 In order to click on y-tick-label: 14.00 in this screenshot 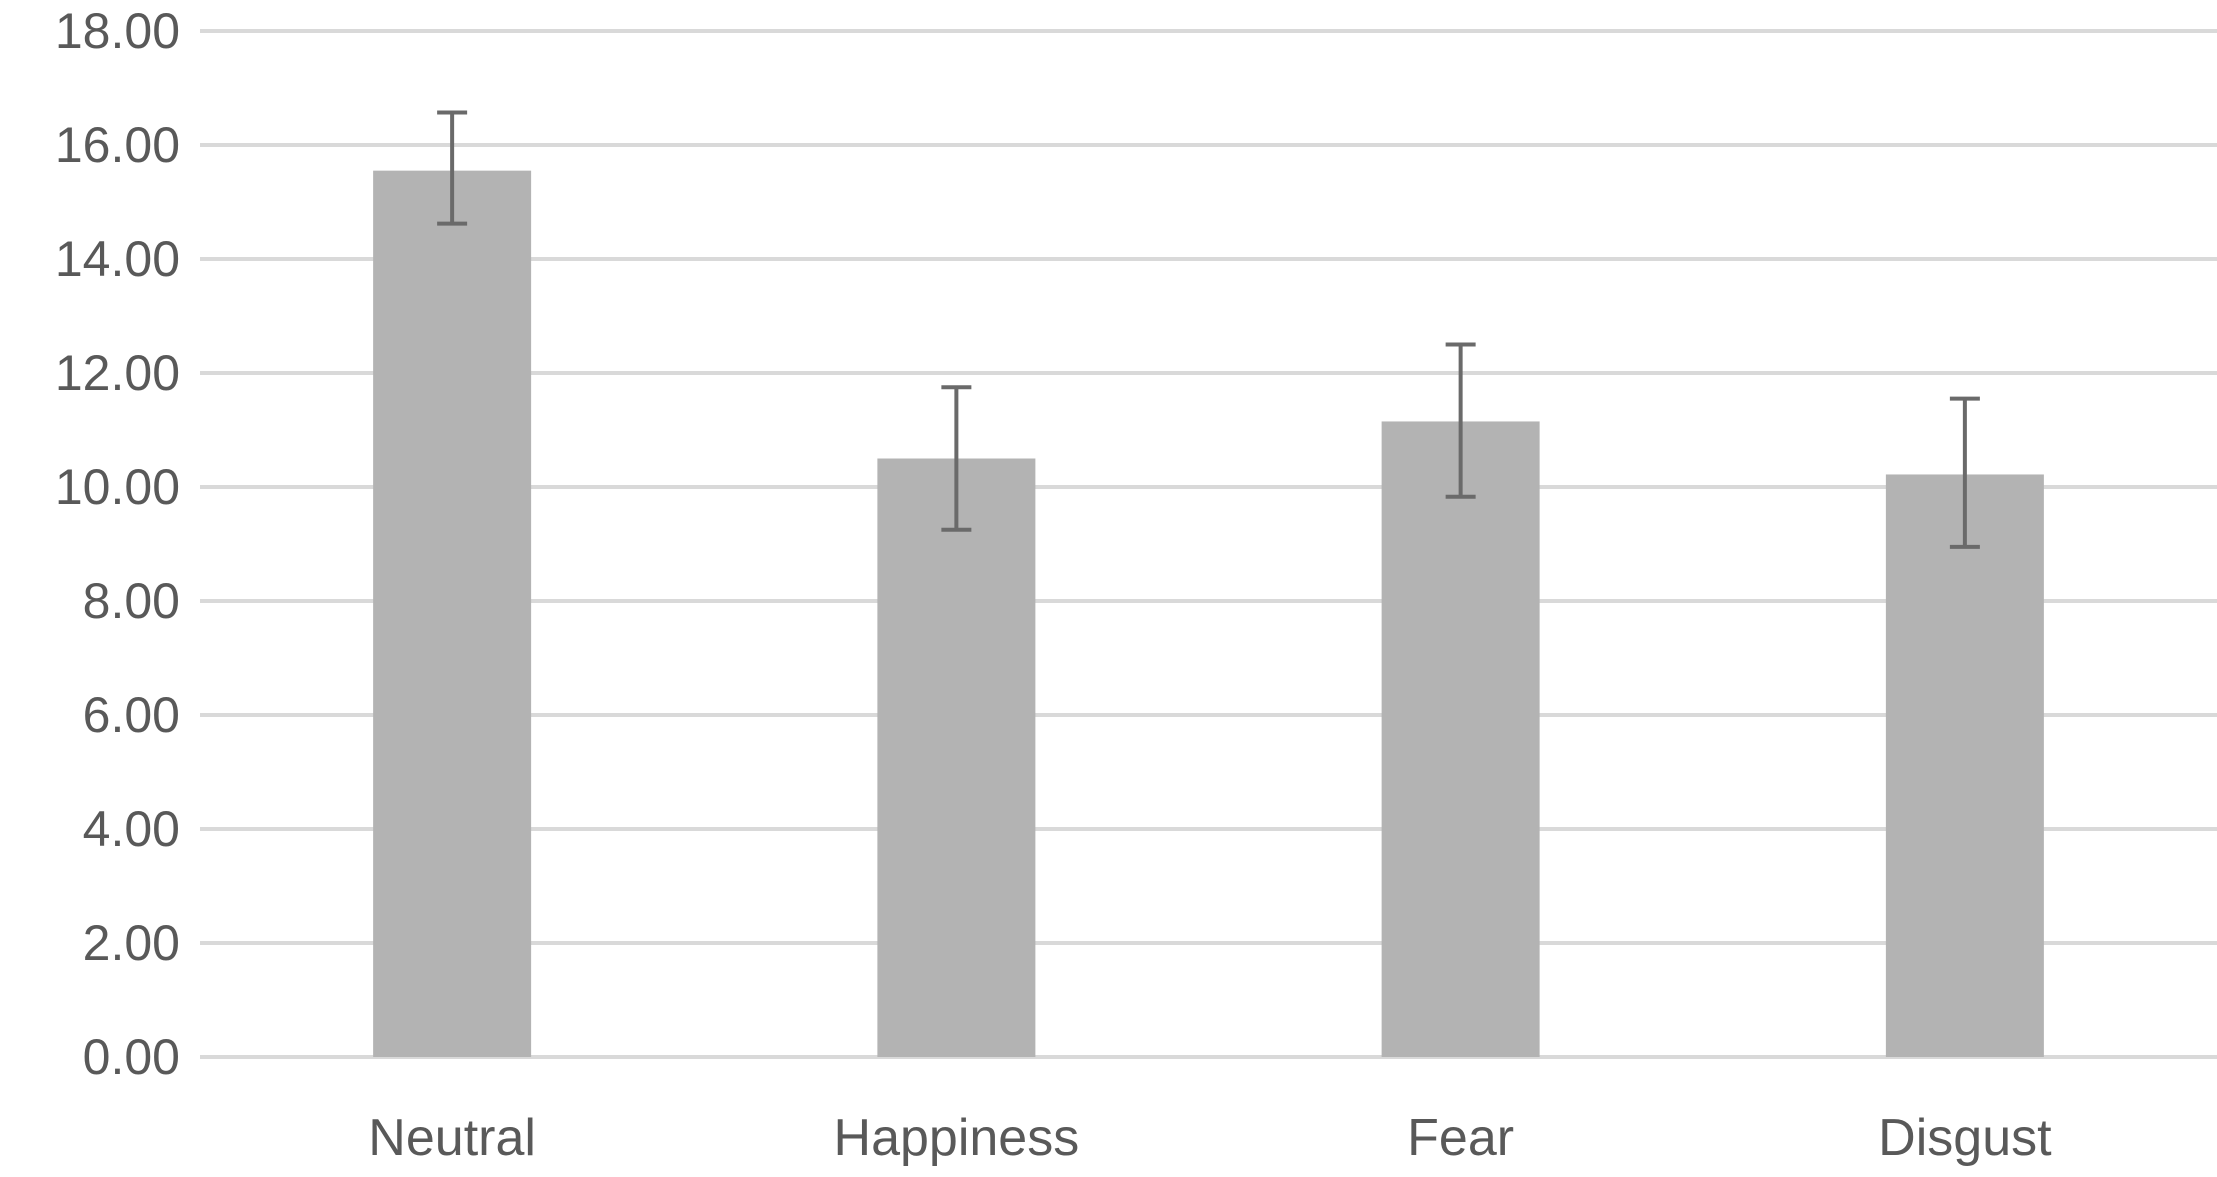, I will do `click(117, 259)`.